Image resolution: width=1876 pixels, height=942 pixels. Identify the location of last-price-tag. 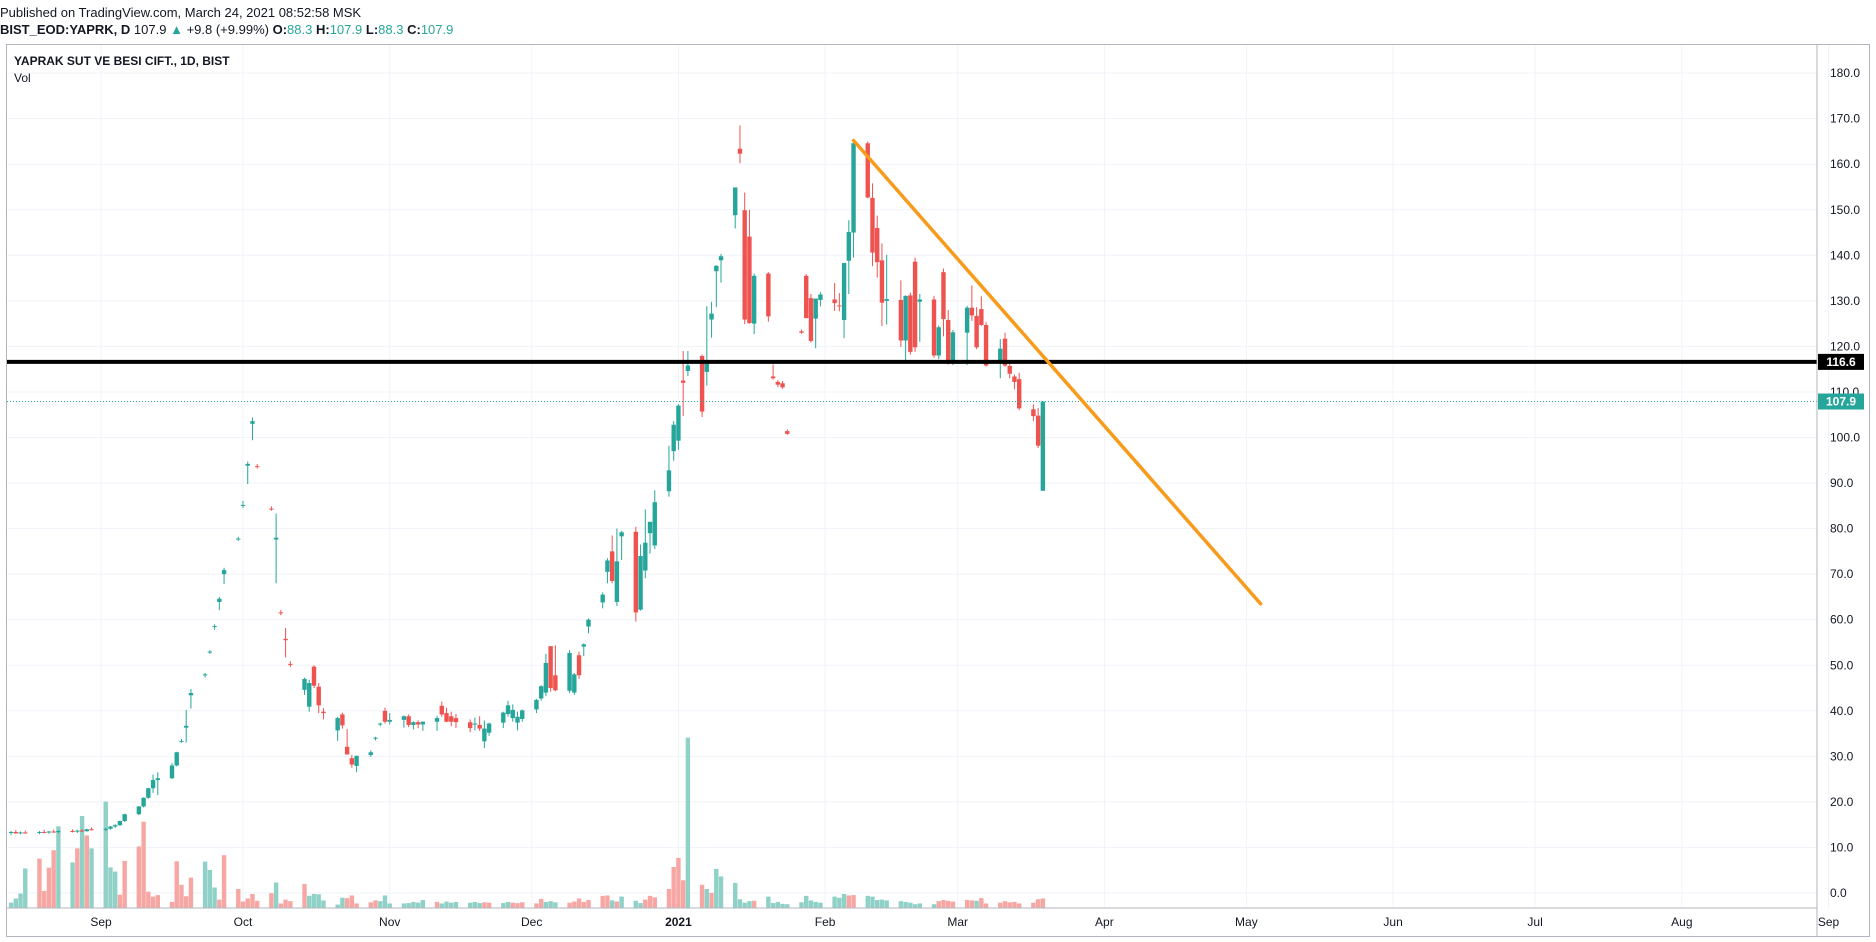
(1841, 401).